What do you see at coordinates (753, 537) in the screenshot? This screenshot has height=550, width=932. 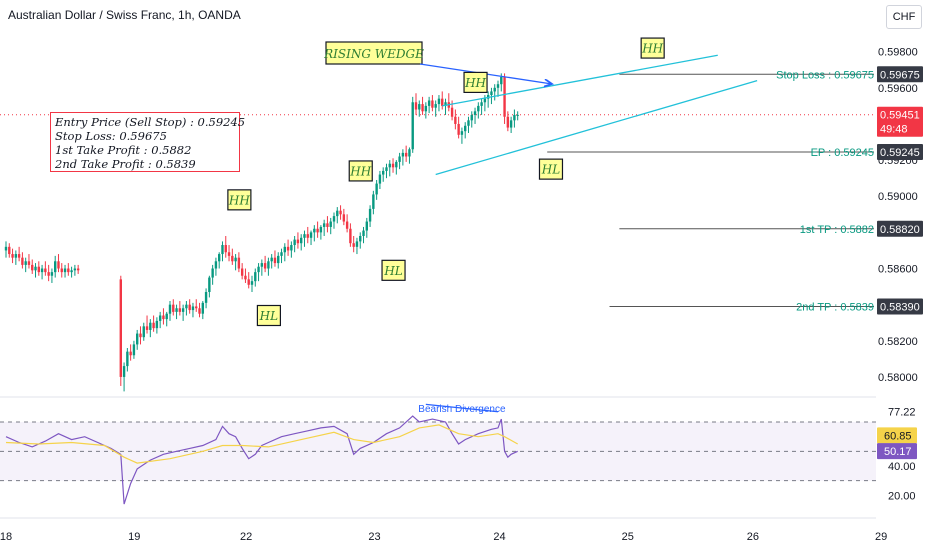 I see `time-tick-label: 26` at bounding box center [753, 537].